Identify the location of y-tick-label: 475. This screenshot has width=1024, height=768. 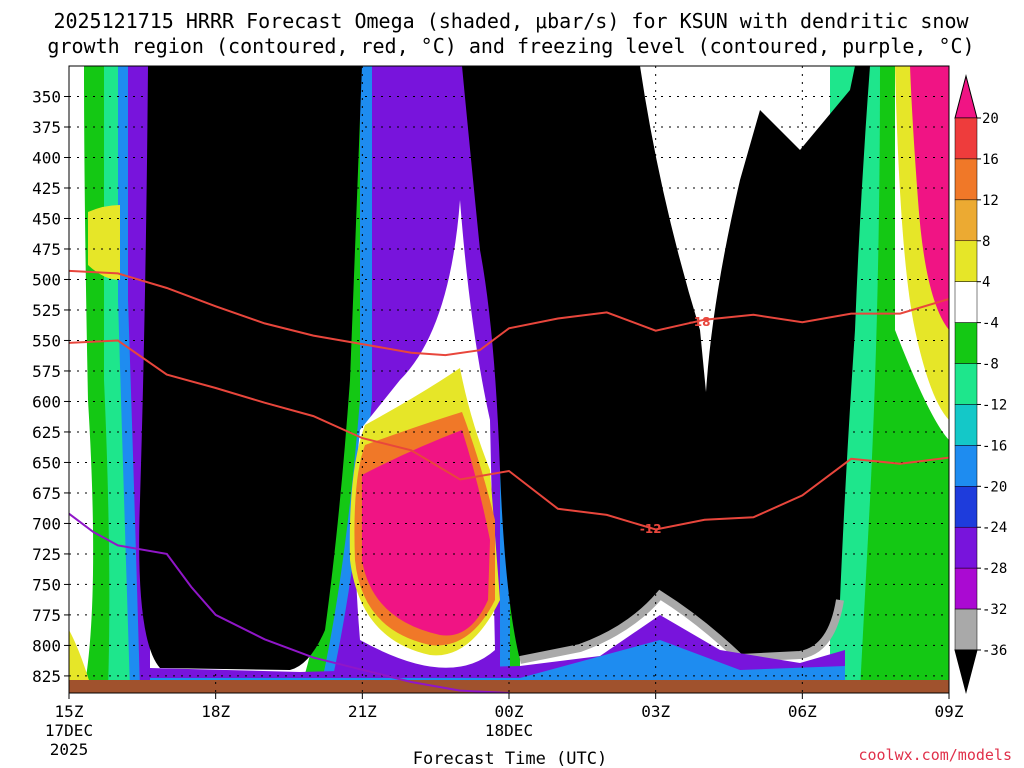
(46, 249).